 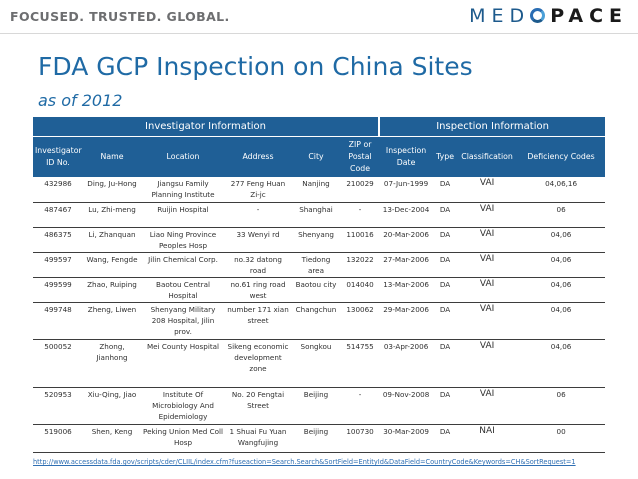 I want to click on cell-name: Zheng, Liwen, so click(x=112, y=321).